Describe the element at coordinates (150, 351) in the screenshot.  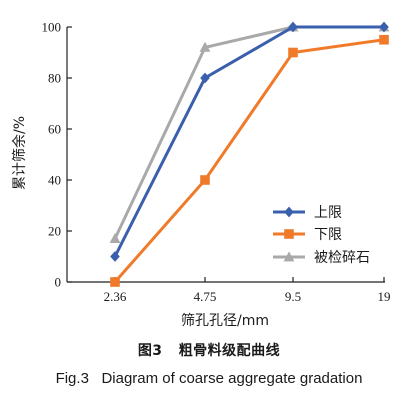
I see `figure-label-cn: 图3` at that location.